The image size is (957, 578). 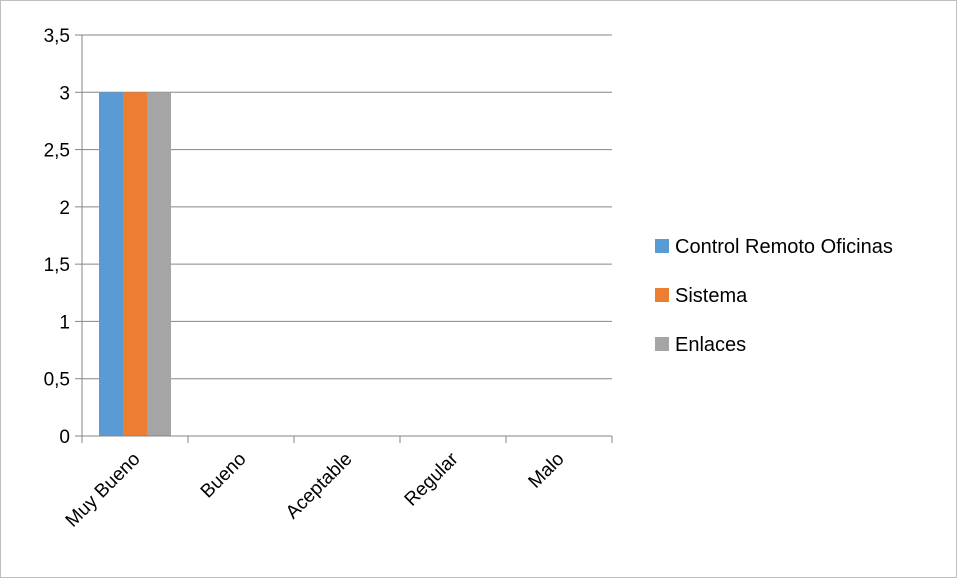 What do you see at coordinates (57, 36) in the screenshot?
I see `y-tick-label: 3,5` at bounding box center [57, 36].